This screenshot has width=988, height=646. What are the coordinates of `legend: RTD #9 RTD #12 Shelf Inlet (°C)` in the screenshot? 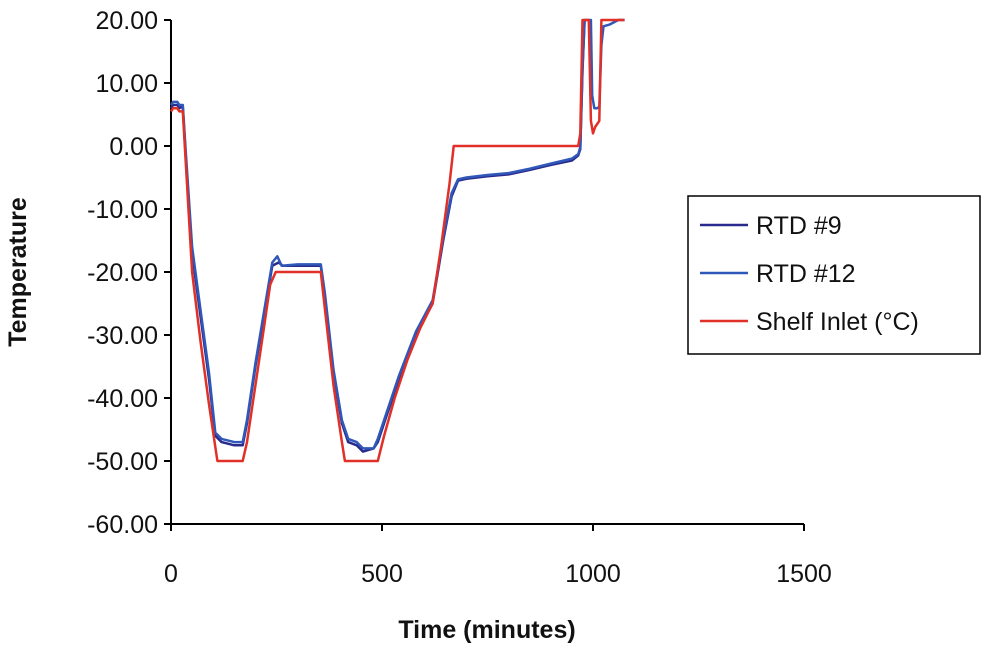 It's located at (834, 275).